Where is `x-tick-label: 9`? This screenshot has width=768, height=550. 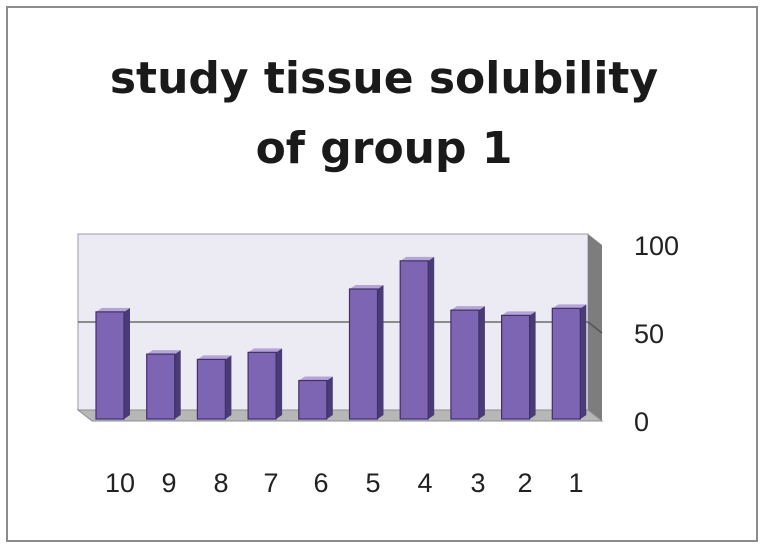 x-tick-label: 9 is located at coordinates (168, 483).